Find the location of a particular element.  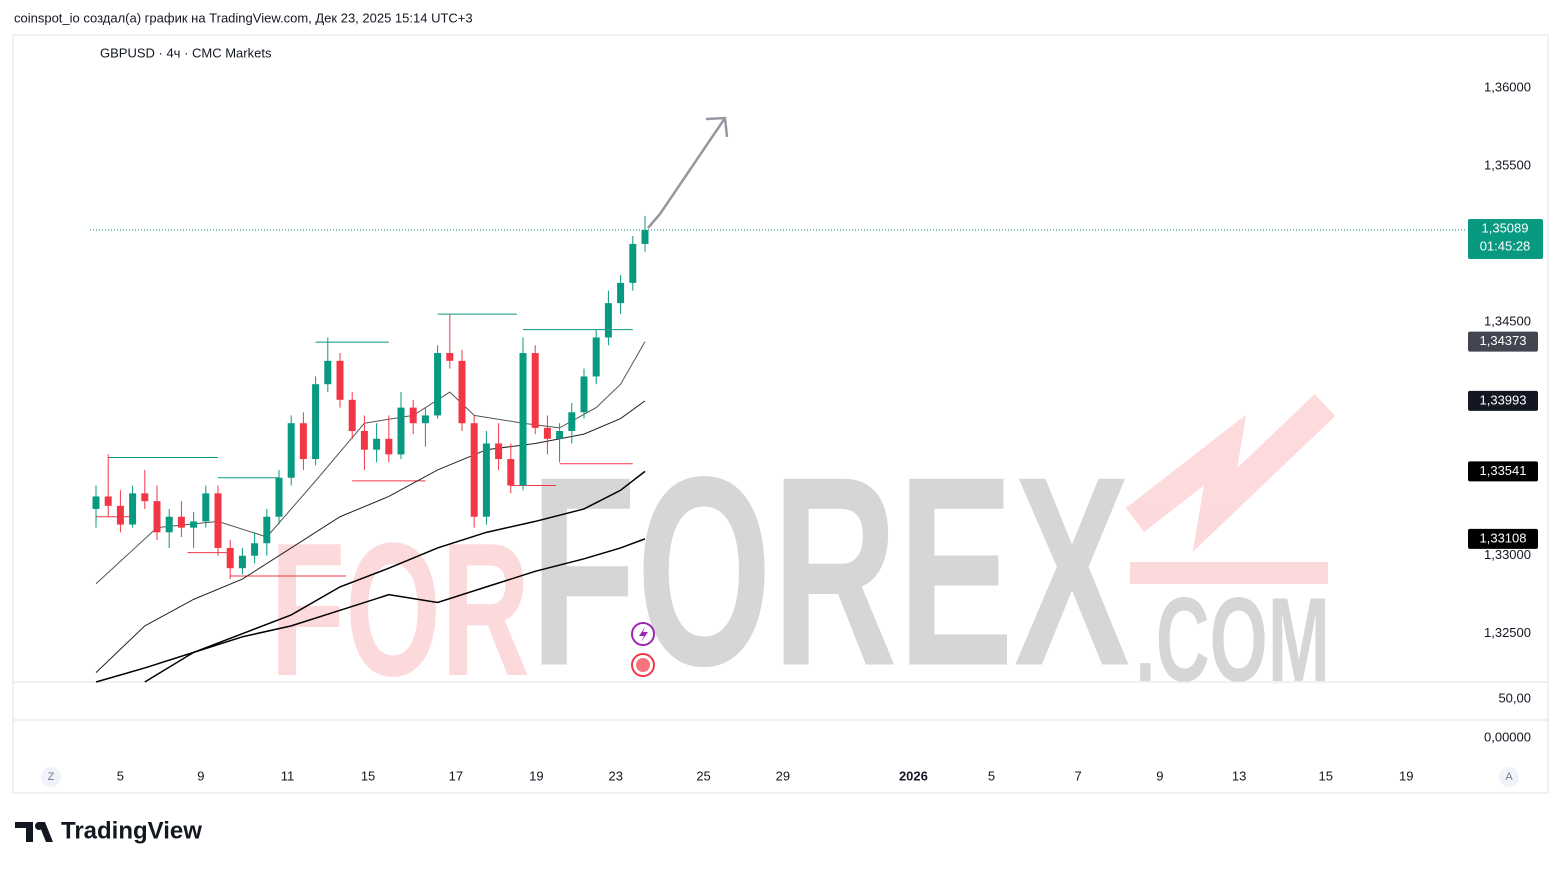

logo-mark is located at coordinates (34, 832).